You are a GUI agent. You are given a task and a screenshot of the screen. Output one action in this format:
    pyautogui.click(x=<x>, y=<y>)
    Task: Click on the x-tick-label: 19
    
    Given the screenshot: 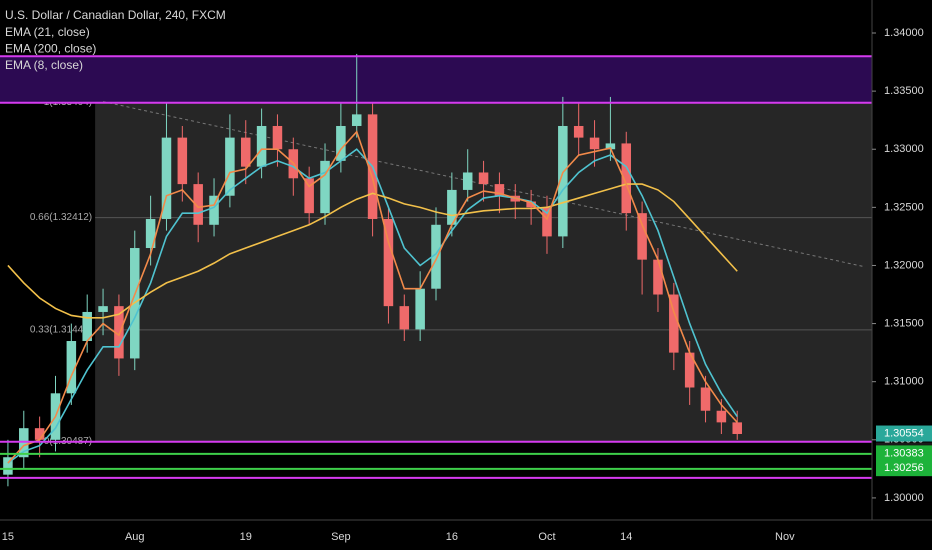 What is the action you would take?
    pyautogui.click(x=246, y=537)
    